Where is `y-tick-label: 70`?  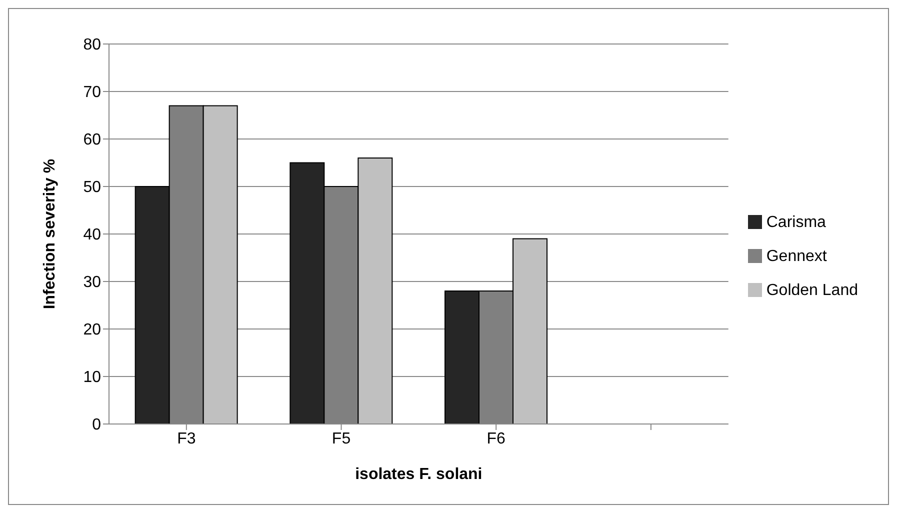
y-tick-label: 70 is located at coordinates (92, 93).